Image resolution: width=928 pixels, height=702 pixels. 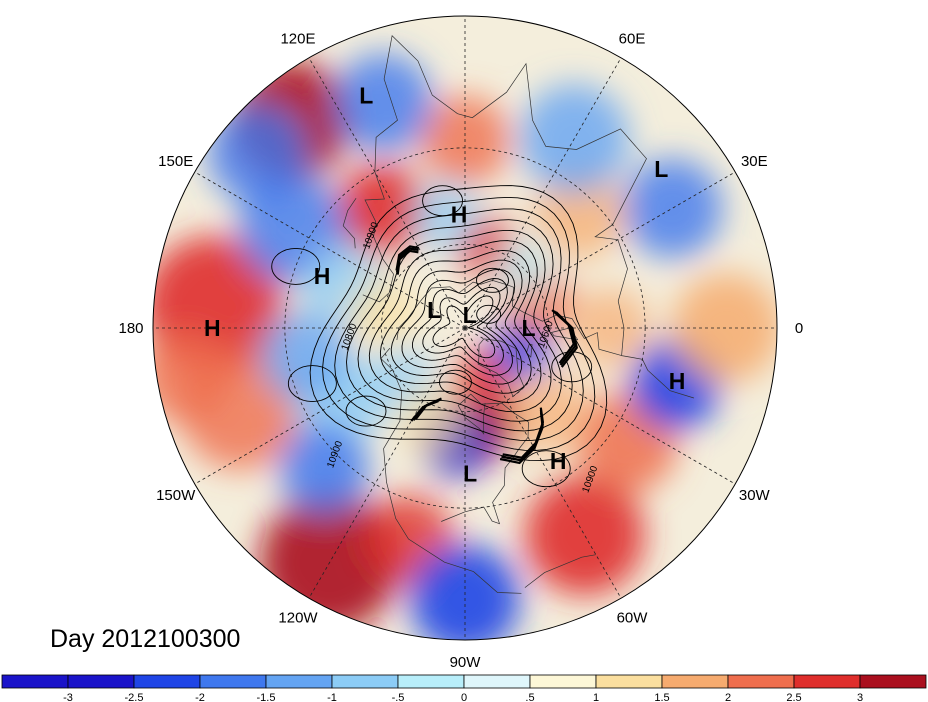 What do you see at coordinates (200, 697) in the screenshot?
I see `colorbar-tick-label: -2` at bounding box center [200, 697].